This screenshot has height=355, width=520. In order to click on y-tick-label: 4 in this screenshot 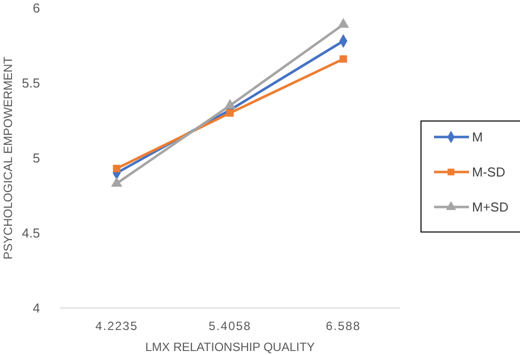, I will do `click(36, 308)`.